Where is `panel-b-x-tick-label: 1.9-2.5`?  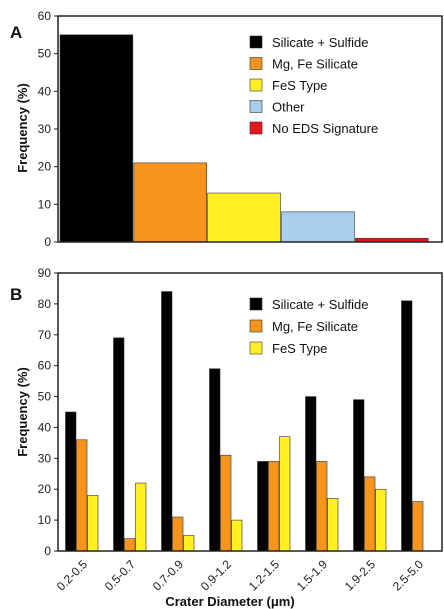
panel-b-x-tick-label: 1.9-2.5 is located at coordinates (360, 575).